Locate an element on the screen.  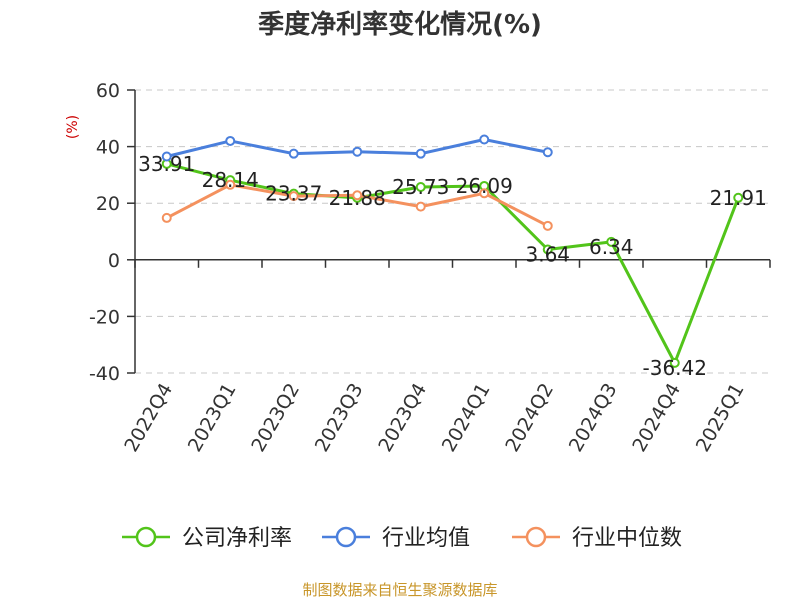
data-label: 28.14 is located at coordinates (230, 180).